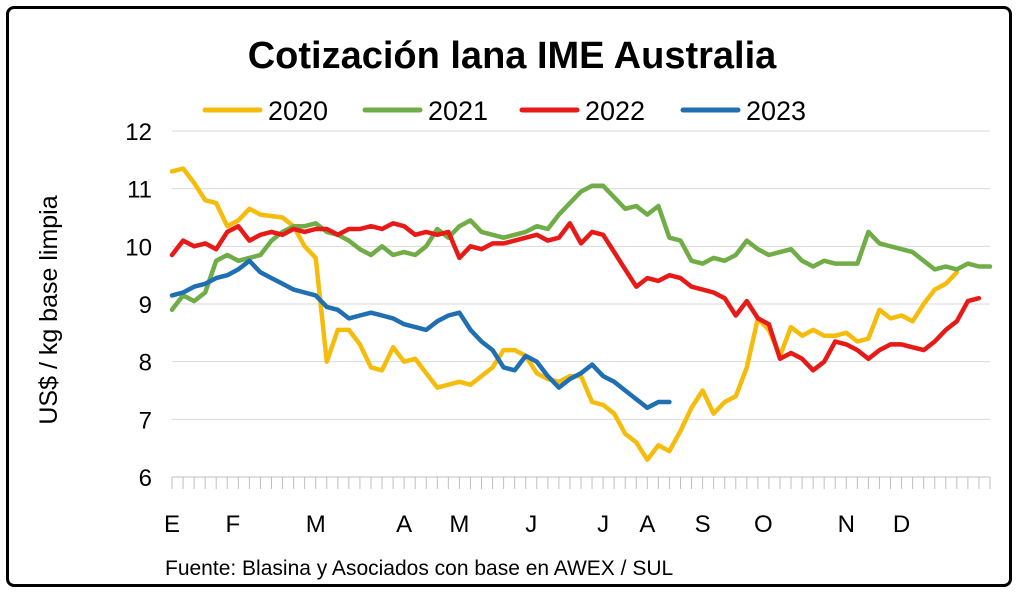 This screenshot has width=1024, height=599. I want to click on y-axis-label: US$ / kg base limpia, so click(49, 309).